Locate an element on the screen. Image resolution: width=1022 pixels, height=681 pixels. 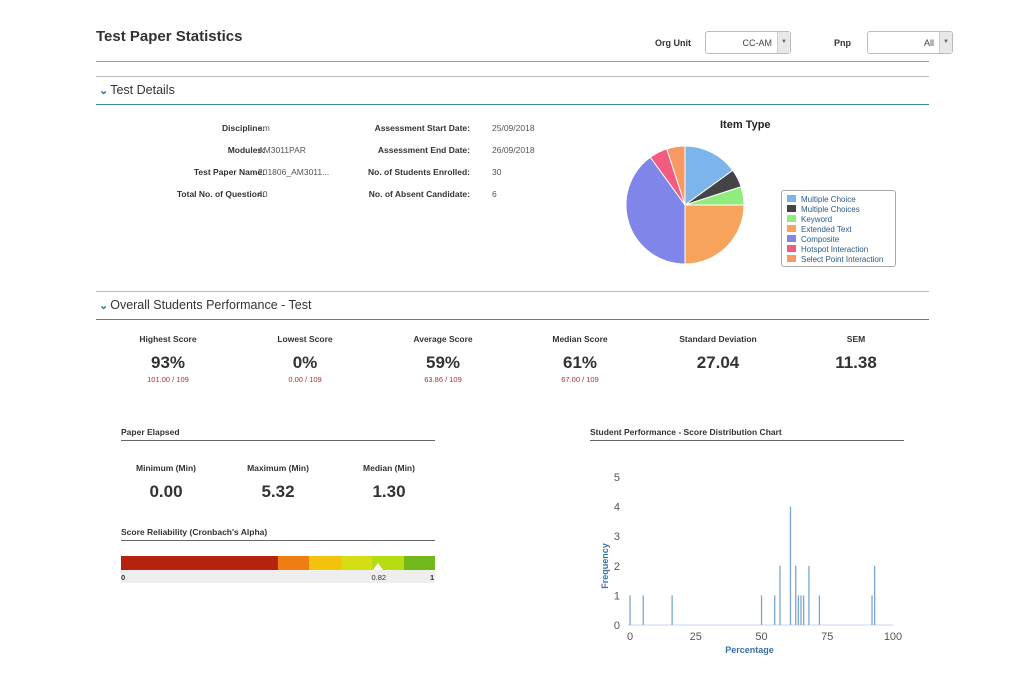
stat-label: Lowest Score is located at coordinates (305, 339).